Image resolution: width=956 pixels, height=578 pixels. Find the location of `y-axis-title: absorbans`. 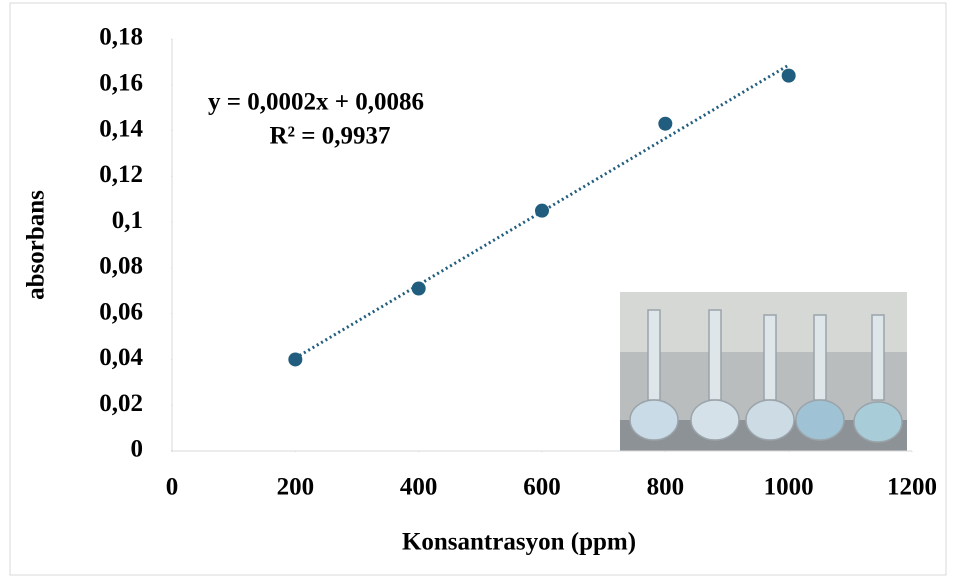

y-axis-title: absorbans is located at coordinates (36, 245).